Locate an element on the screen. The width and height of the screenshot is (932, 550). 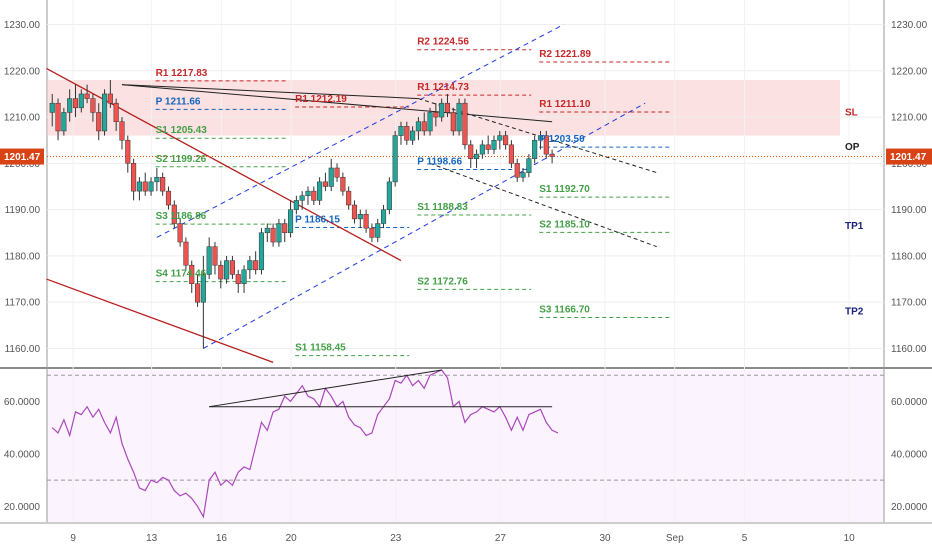
price-tick-label-right: 1190.00 is located at coordinates (909, 210).